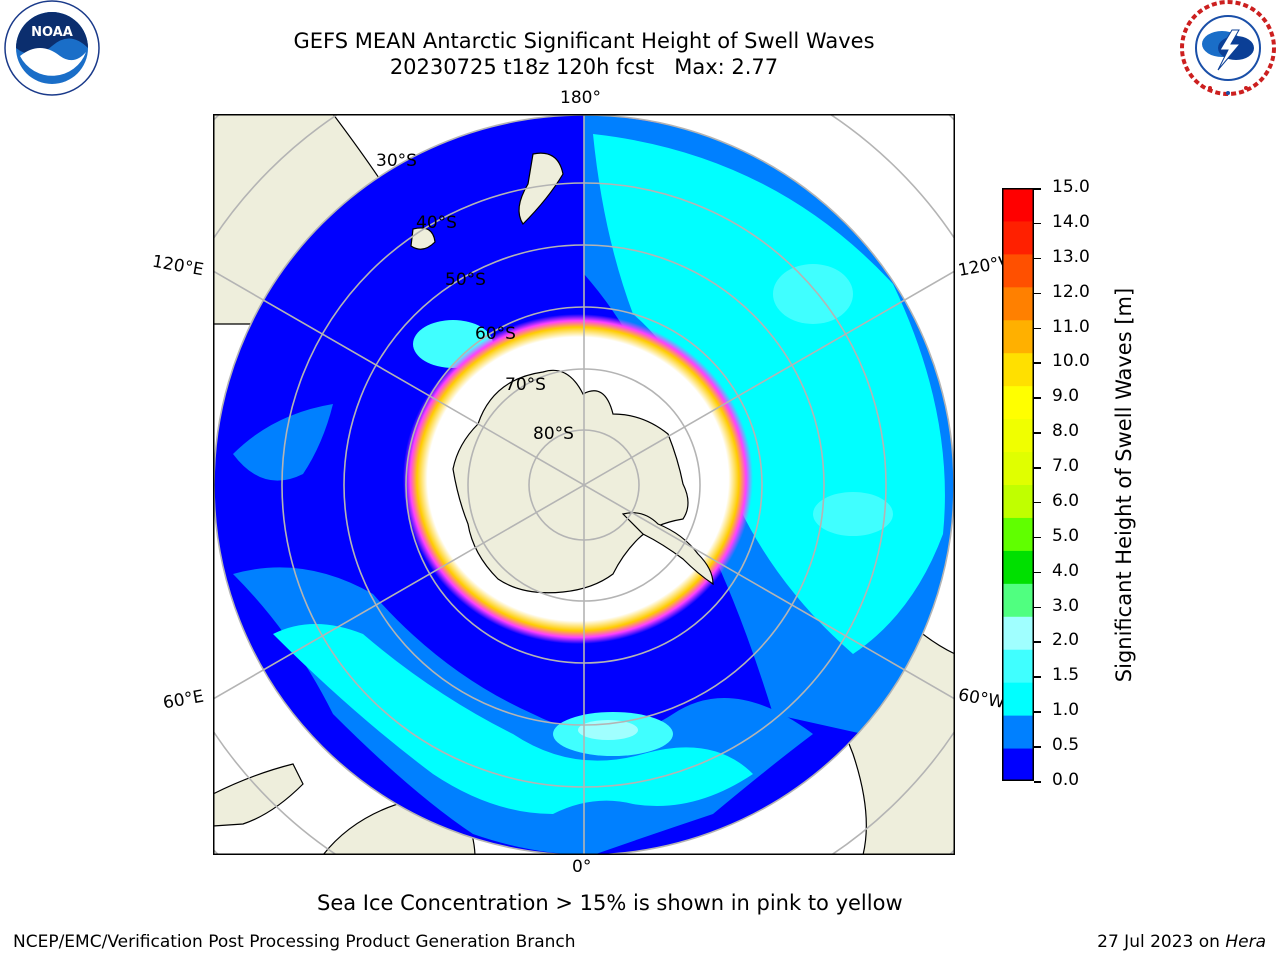 This screenshot has width=1280, height=960. What do you see at coordinates (853, 514) in the screenshot?
I see `swell-band-1.5-2.0-east2` at bounding box center [853, 514].